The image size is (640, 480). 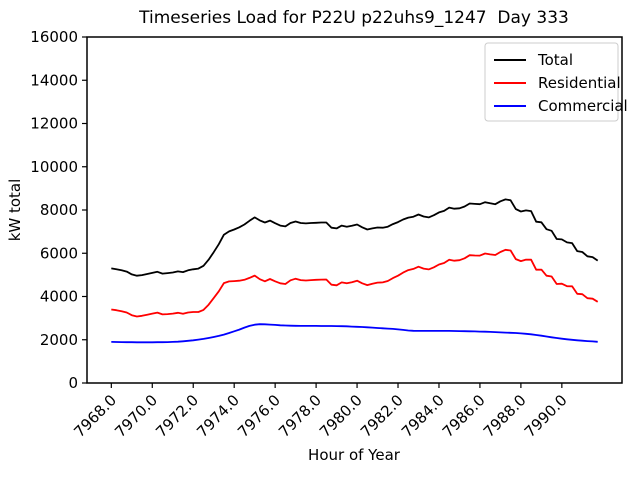 I want to click on legend-label-commercial: Commercial, so click(x=583, y=106).